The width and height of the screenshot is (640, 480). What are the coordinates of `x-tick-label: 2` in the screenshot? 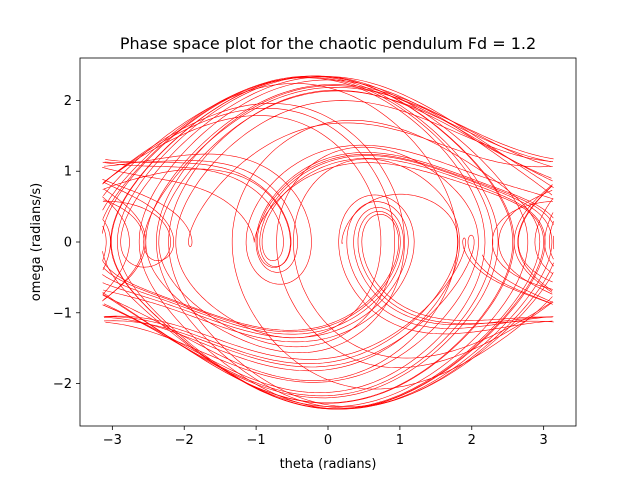 It's located at (472, 440).